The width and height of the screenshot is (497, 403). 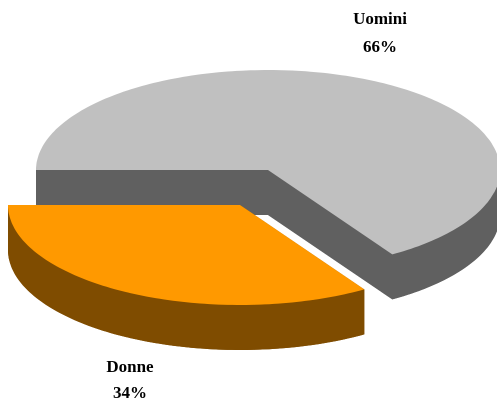 What do you see at coordinates (130, 392) in the screenshot?
I see `value-label: 34%` at bounding box center [130, 392].